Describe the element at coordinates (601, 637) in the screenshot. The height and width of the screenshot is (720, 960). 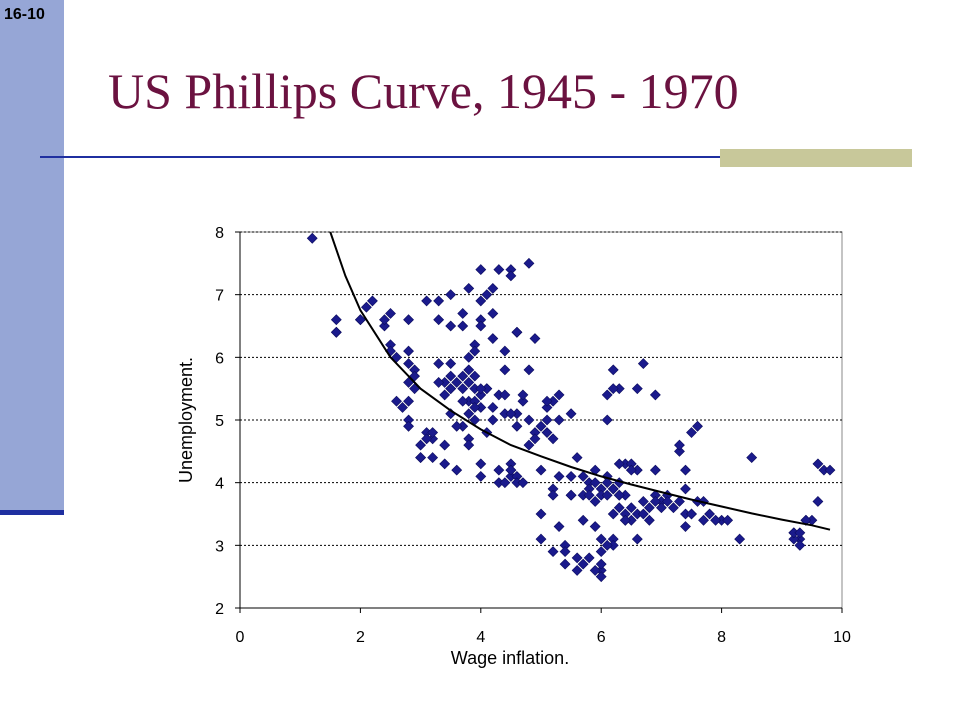
I see `x-tick-label: 6` at that location.